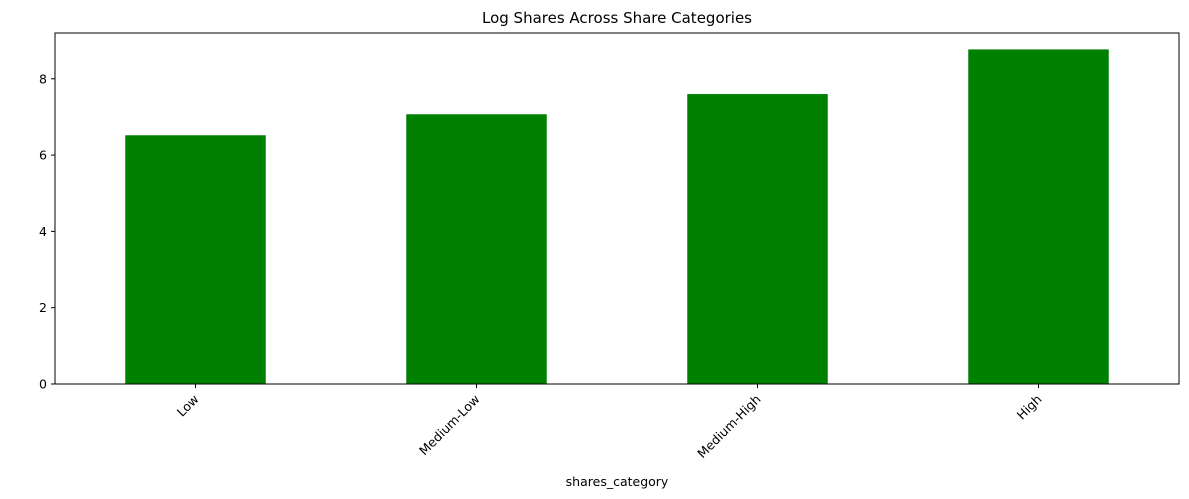 This screenshot has width=1189, height=499. What do you see at coordinates (1038, 217) in the screenshot?
I see `bar-high` at bounding box center [1038, 217].